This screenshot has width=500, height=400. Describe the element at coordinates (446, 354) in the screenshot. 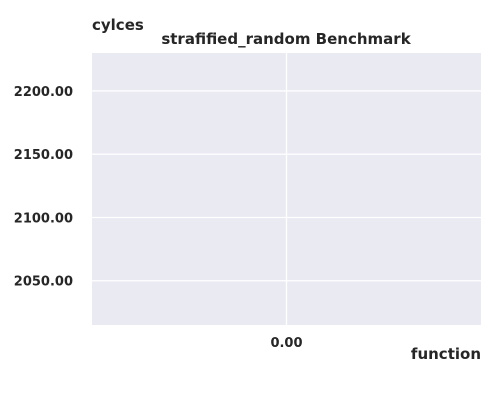

I see `x-axis-label: function` at that location.